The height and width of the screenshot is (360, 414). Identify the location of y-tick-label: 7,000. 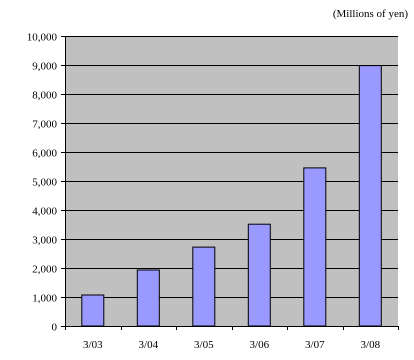
(44, 125).